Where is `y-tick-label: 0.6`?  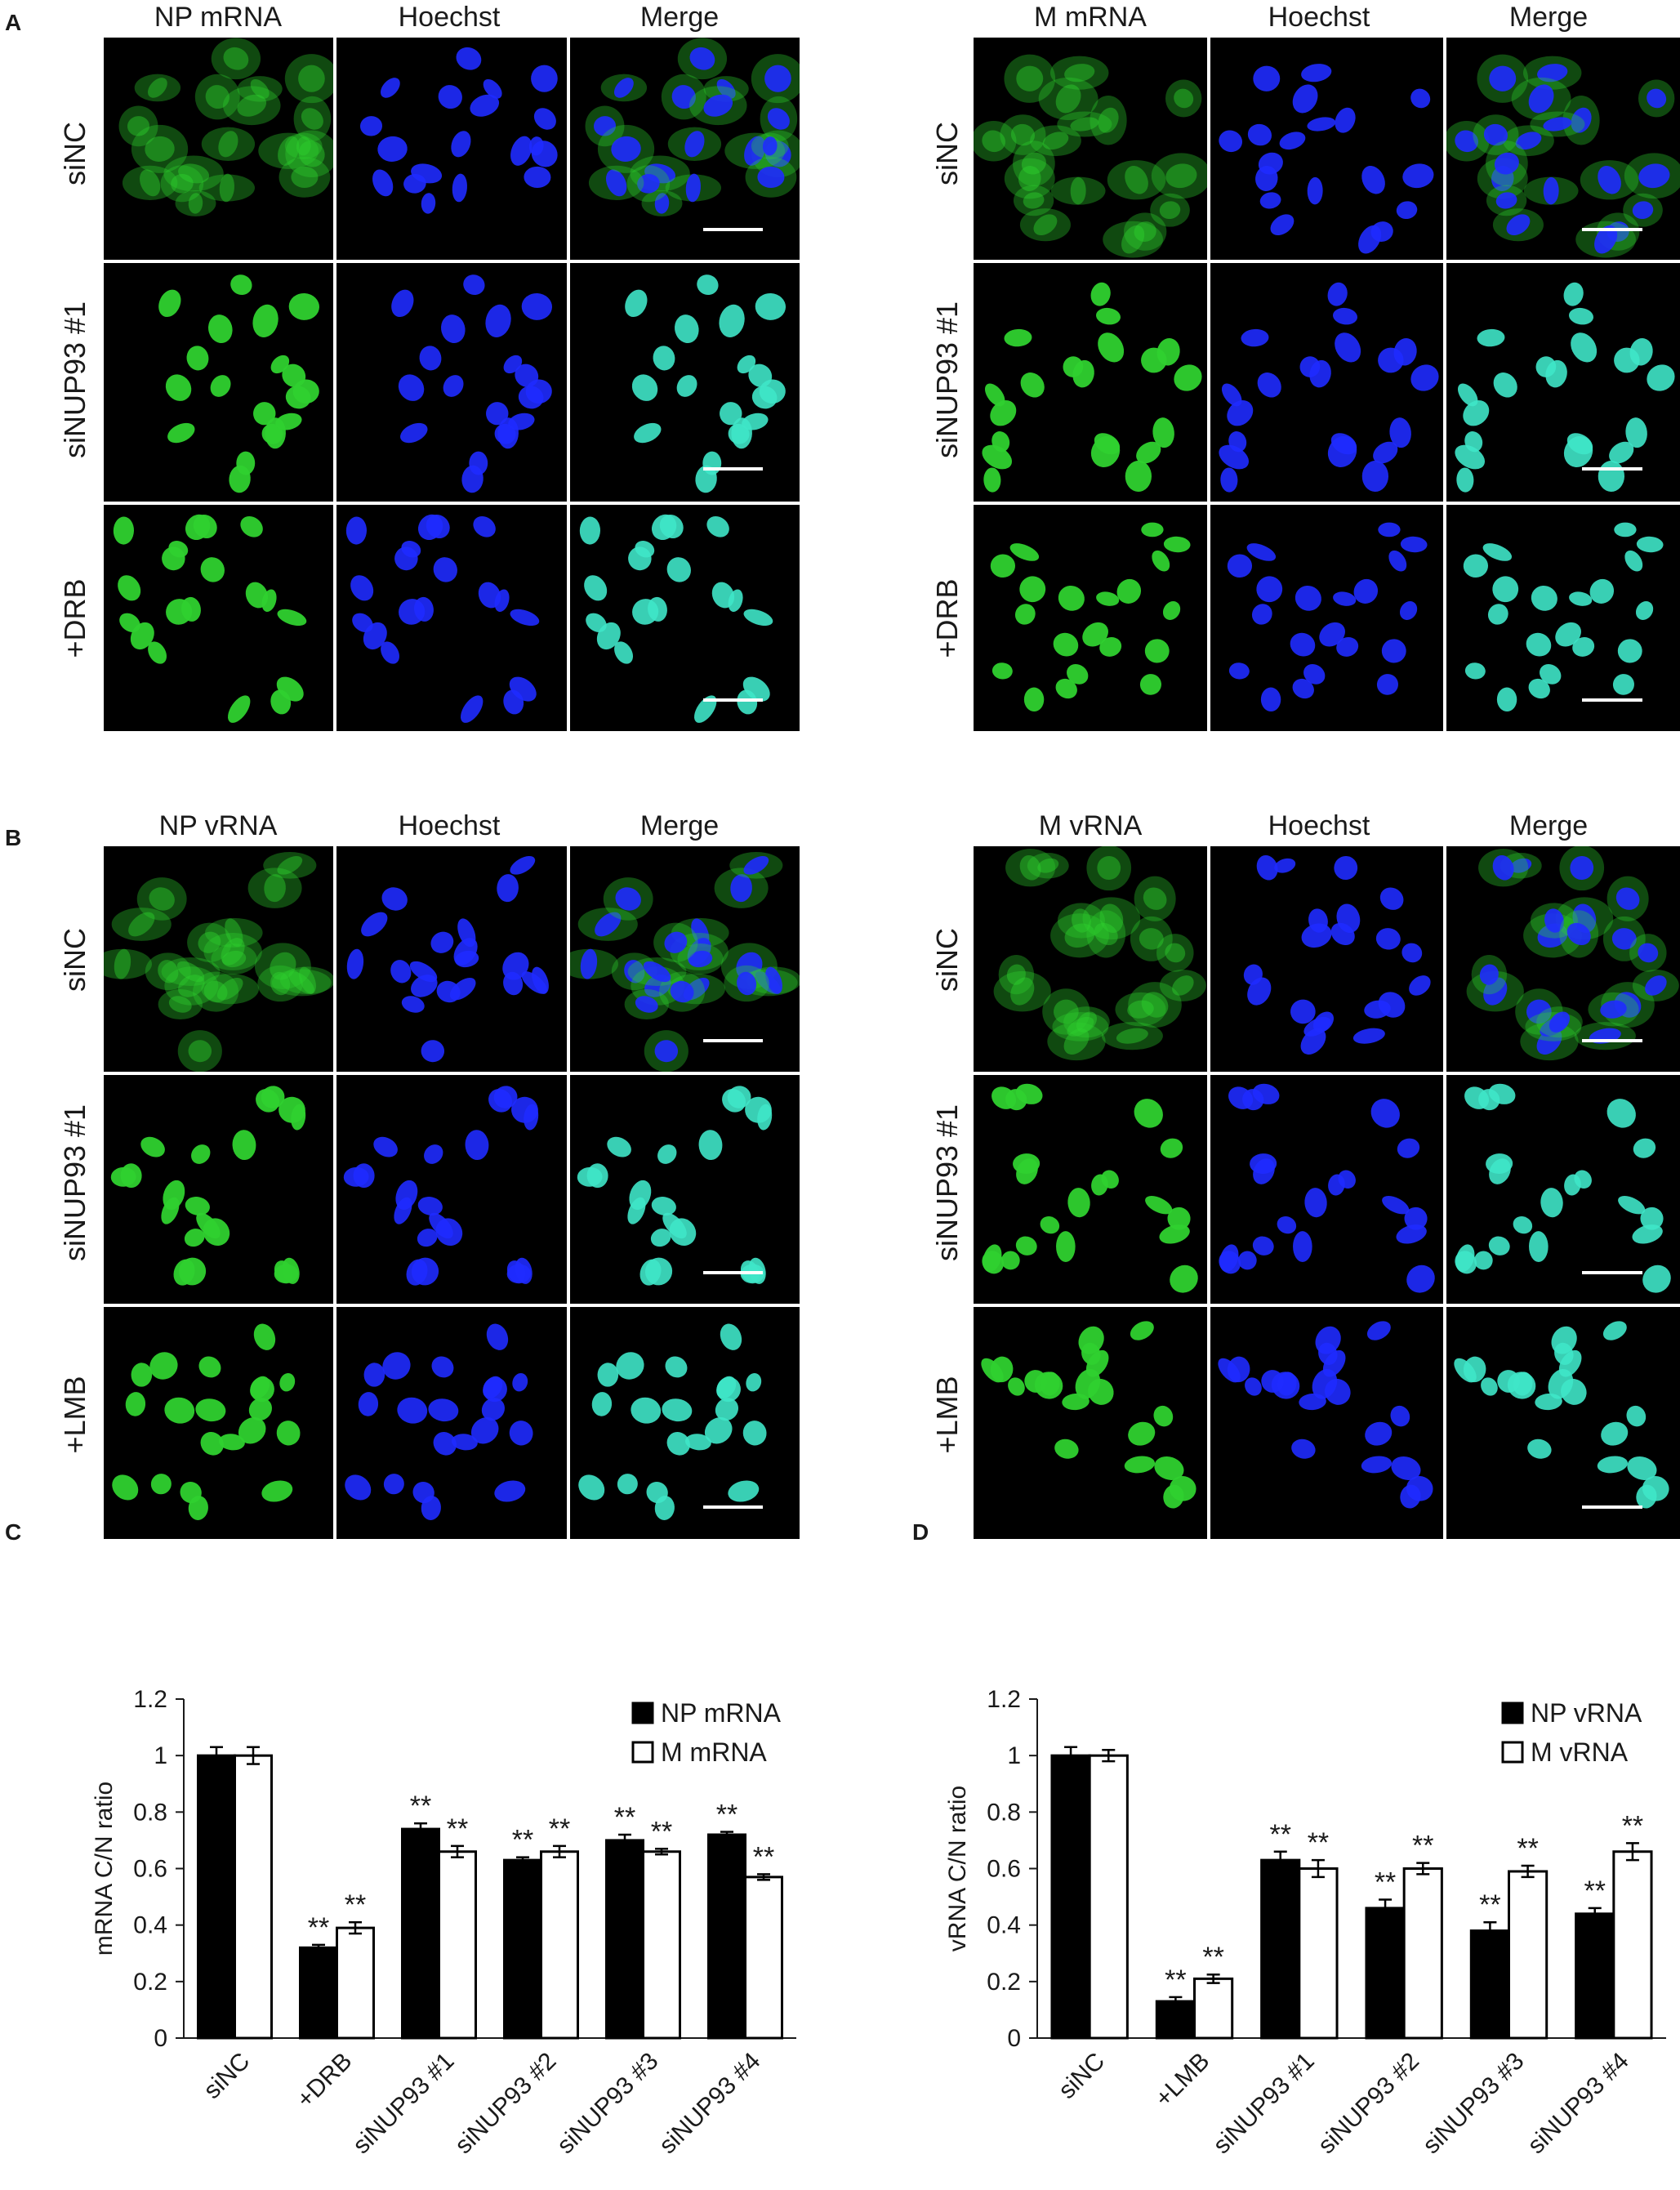
y-tick-label: 0.6 is located at coordinates (1004, 1869).